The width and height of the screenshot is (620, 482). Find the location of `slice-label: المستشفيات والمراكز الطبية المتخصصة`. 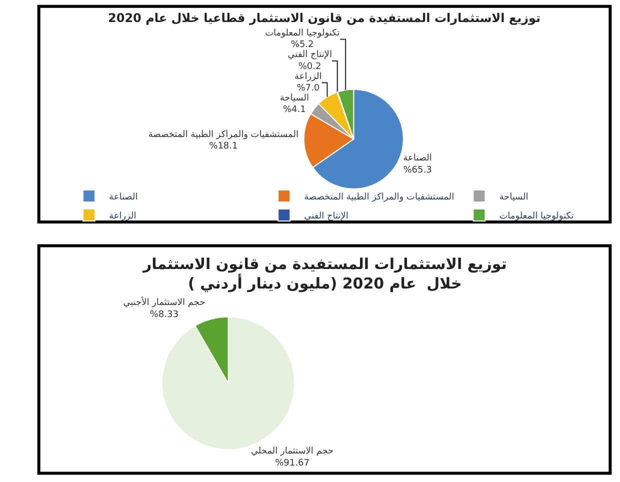

slice-label: المستشفيات والمراكز الطبية المتخصصة is located at coordinates (223, 135).